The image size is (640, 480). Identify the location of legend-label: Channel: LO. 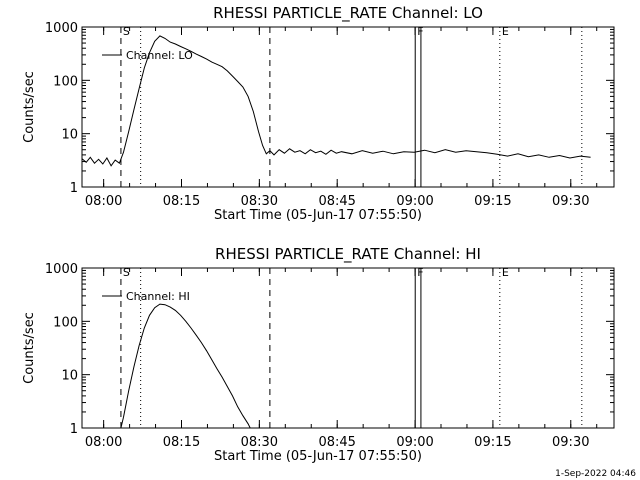
(159, 55).